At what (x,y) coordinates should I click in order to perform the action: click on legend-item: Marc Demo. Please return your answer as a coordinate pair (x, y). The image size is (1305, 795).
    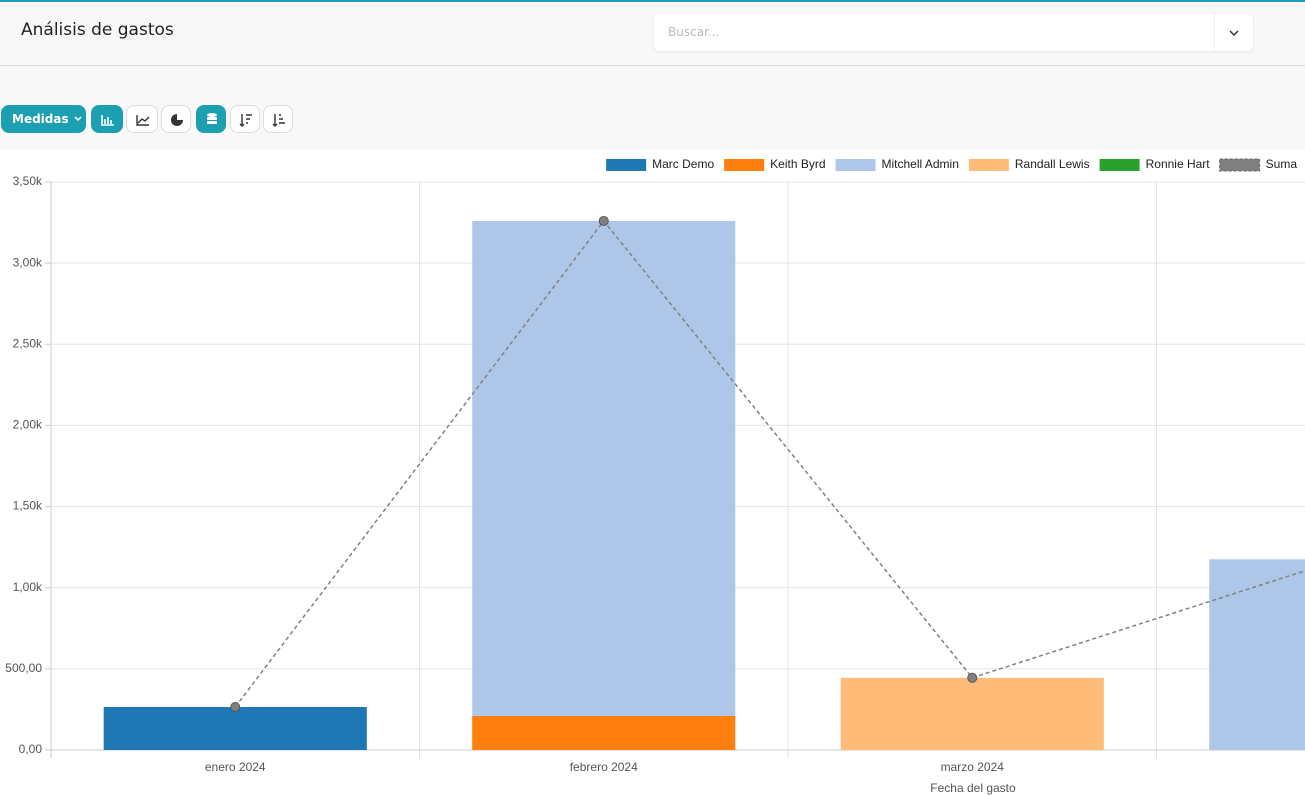
    Looking at the image, I should click on (660, 164).